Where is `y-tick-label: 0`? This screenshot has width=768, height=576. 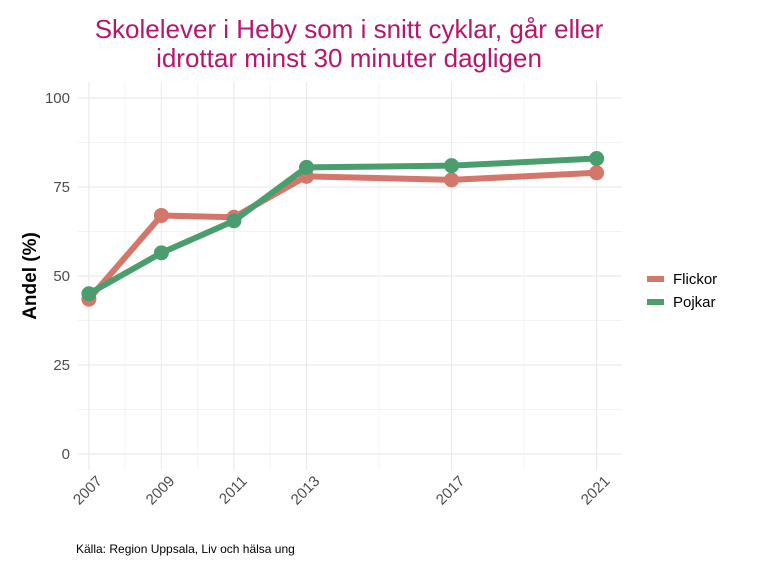
y-tick-label: 0 is located at coordinates (66, 454).